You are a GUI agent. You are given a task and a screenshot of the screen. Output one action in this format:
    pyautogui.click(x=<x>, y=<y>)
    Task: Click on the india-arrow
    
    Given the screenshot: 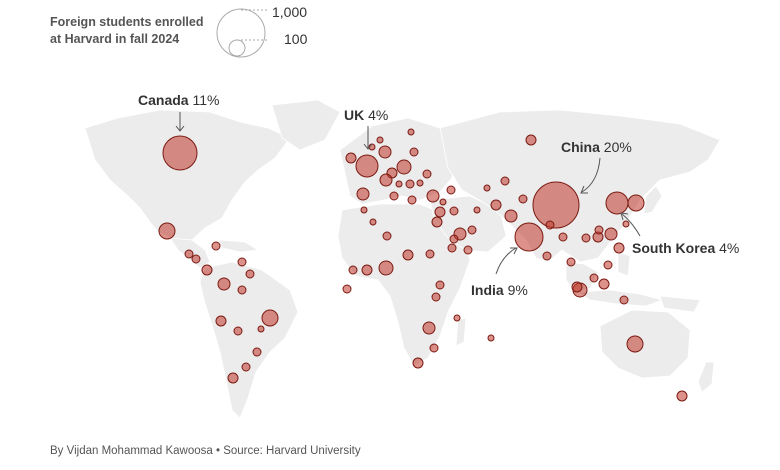 What is the action you would take?
    pyautogui.click(x=506, y=261)
    